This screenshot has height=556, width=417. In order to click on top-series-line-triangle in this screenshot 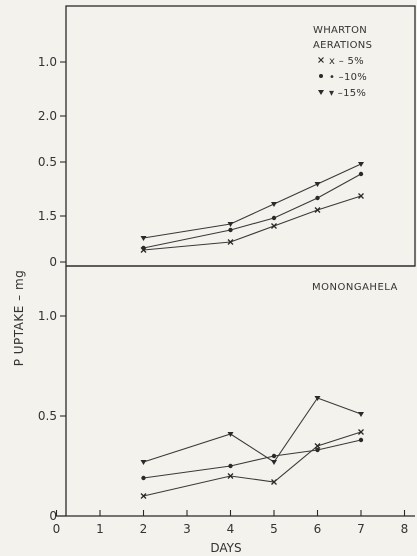, I will do `click(252, 201)`.